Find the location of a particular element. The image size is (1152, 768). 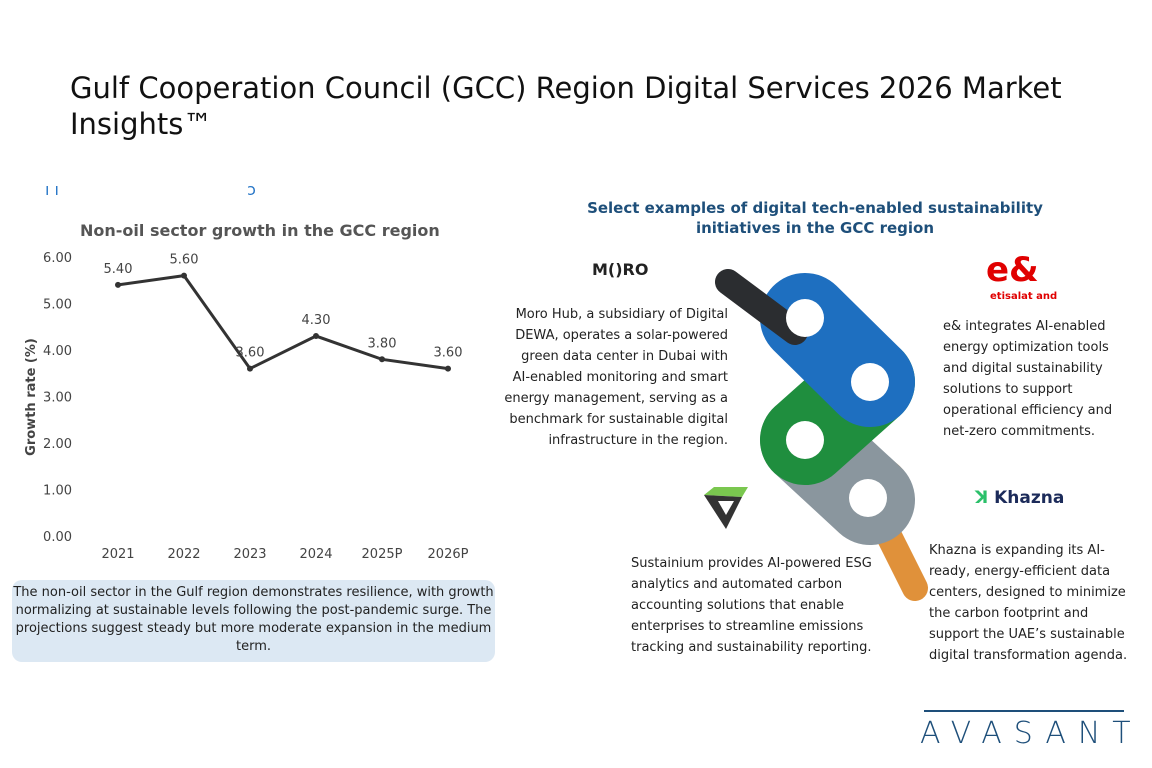

moro-logo: M()RO is located at coordinates (620, 269).